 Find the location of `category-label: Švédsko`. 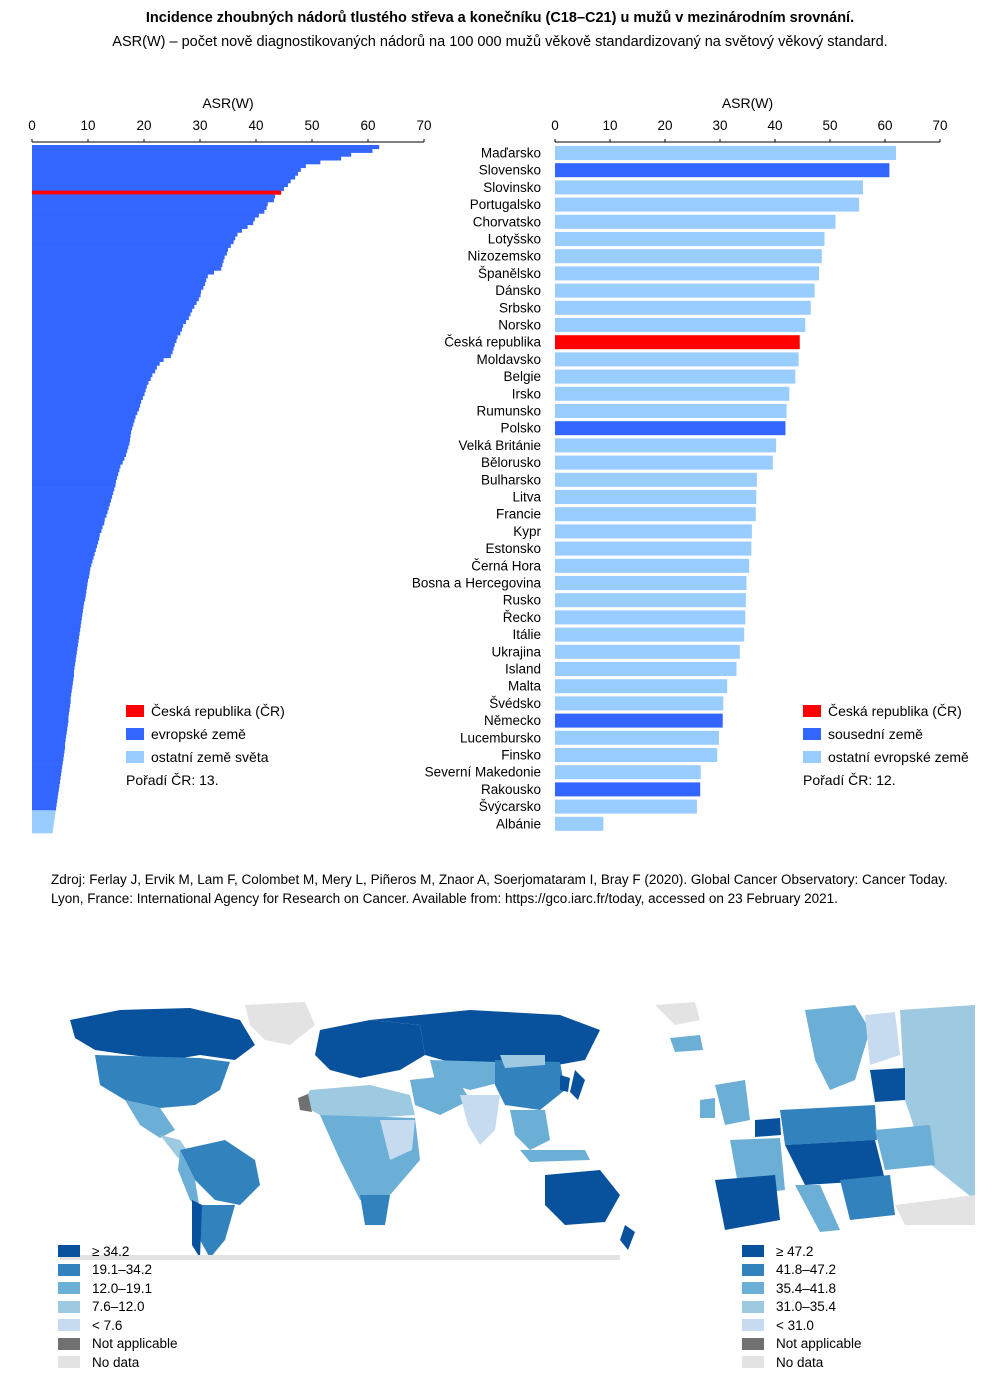

category-label: Švédsko is located at coordinates (515, 703).